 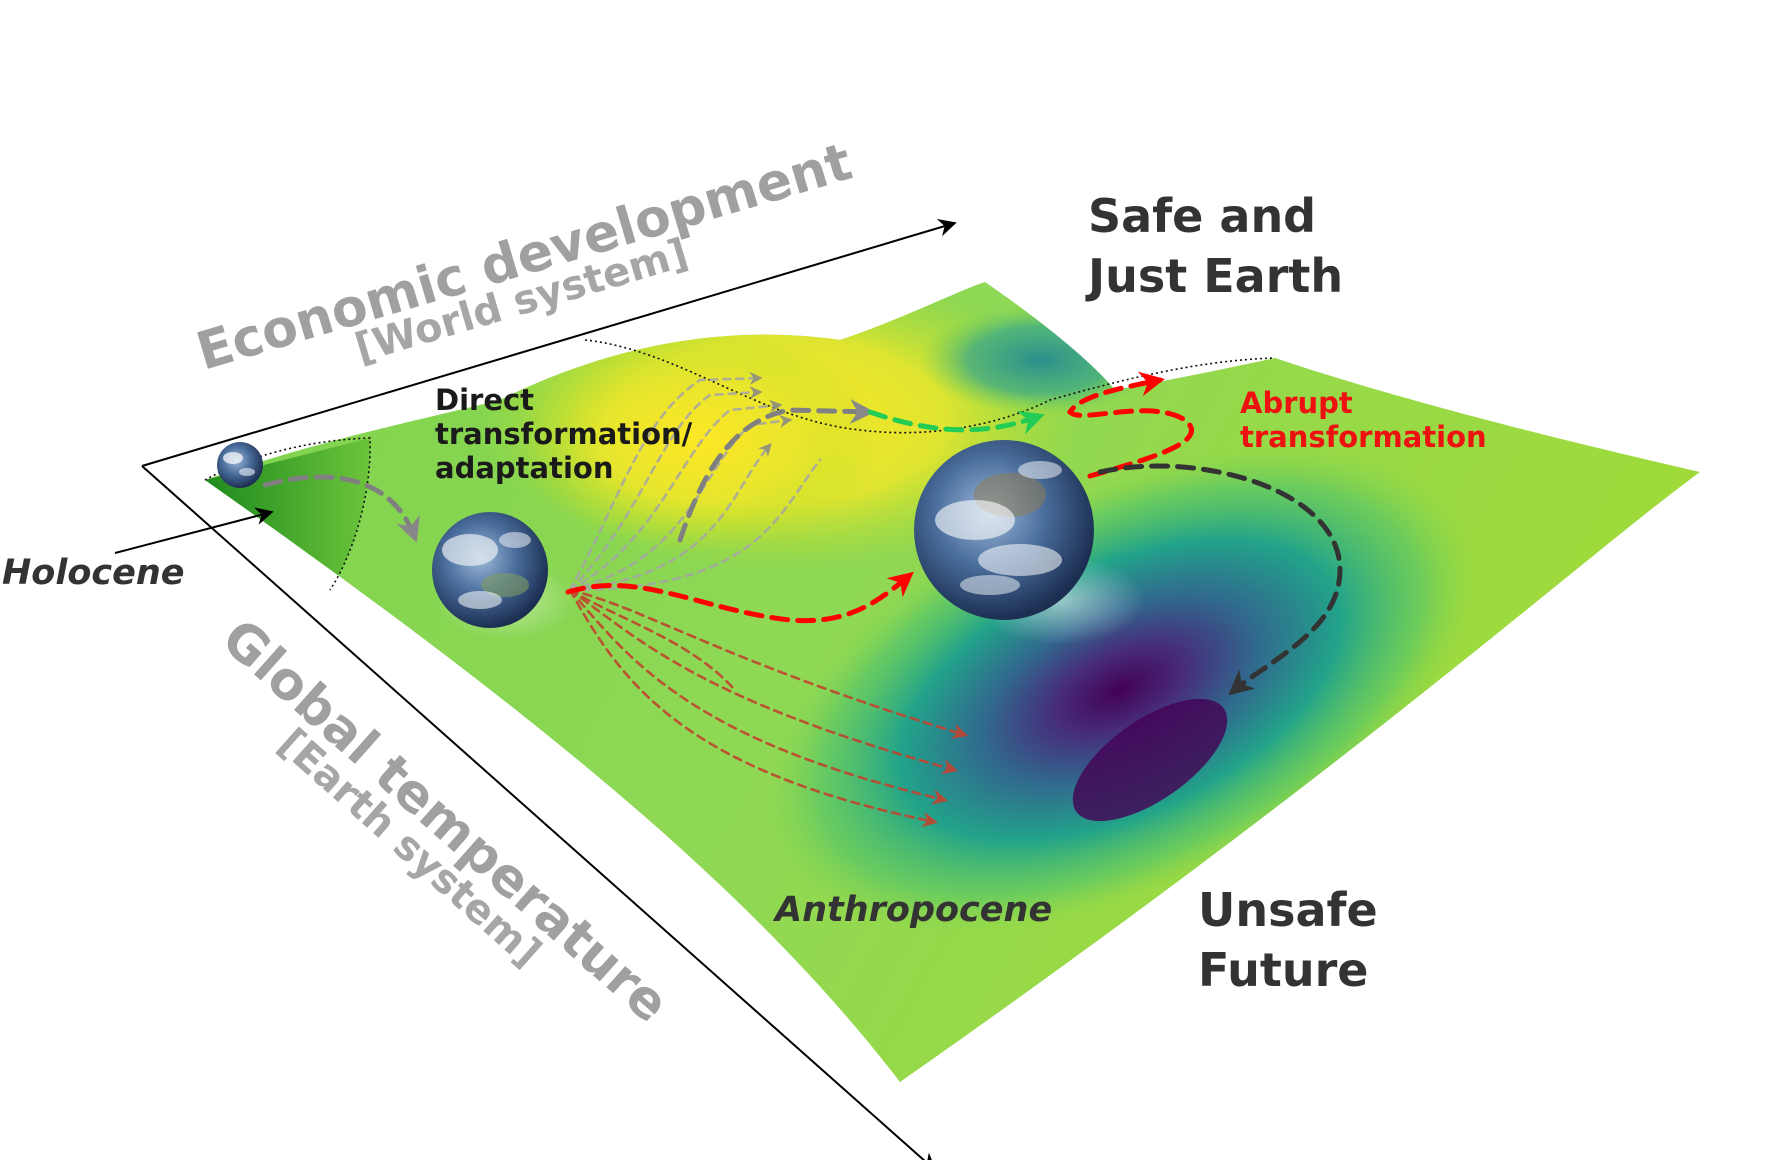 I want to click on safe-just-earth-label: Safe and Just Earth, so click(x=1215, y=246).